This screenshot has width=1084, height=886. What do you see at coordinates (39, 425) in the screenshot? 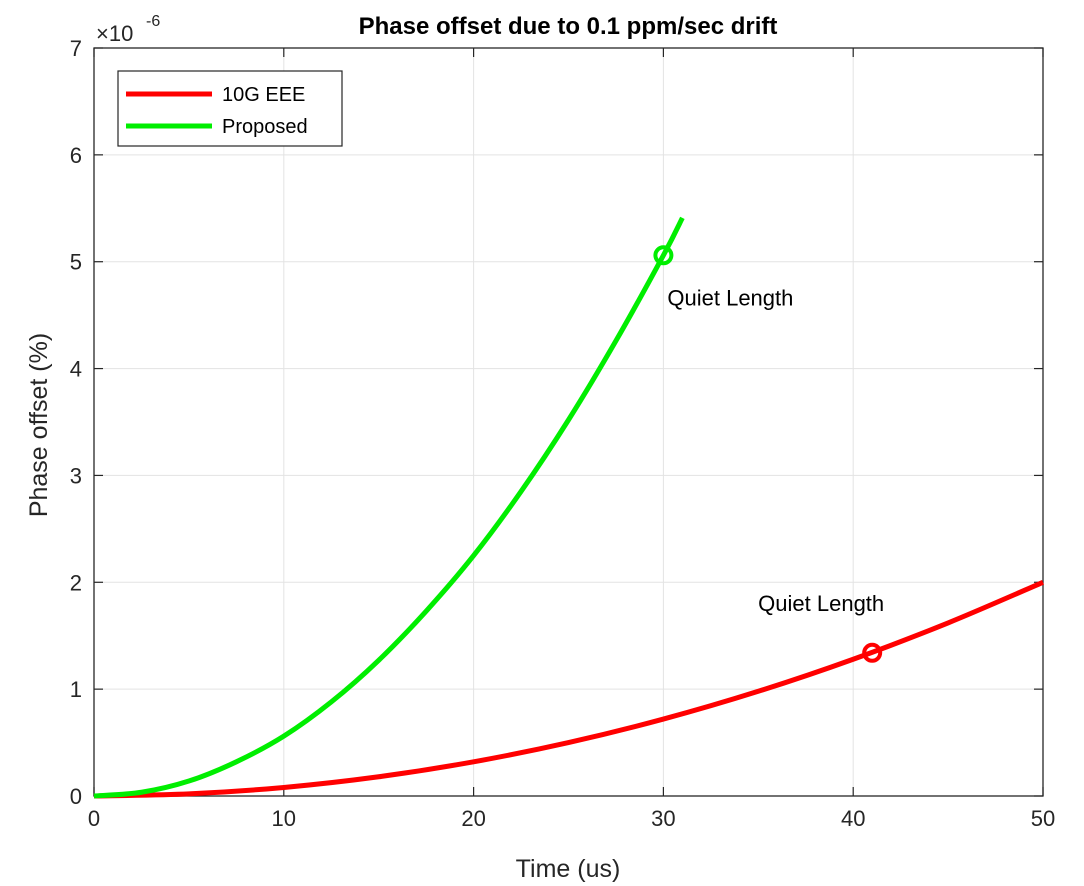
I see `y-axis-label: Phase offset (%)` at bounding box center [39, 425].